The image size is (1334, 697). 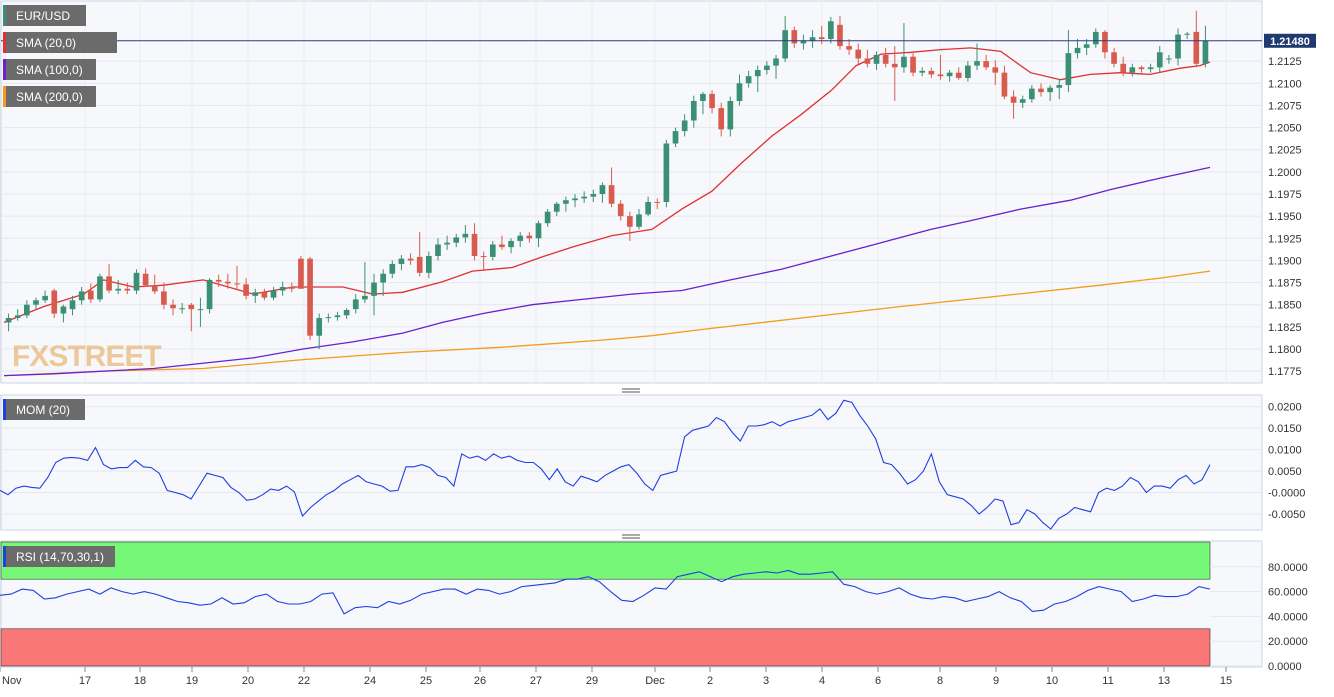 What do you see at coordinates (1288, 642) in the screenshot?
I see `rsi-tick-label: 20.0000` at bounding box center [1288, 642].